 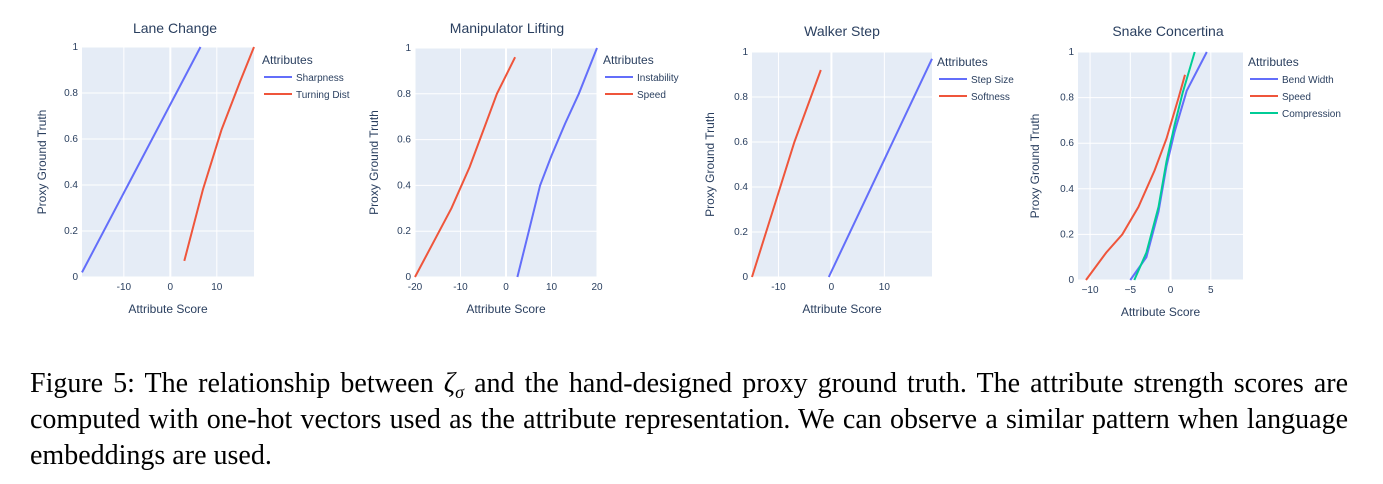 What do you see at coordinates (404, 231) in the screenshot?
I see `chart2-y-tick-label: 0.2` at bounding box center [404, 231].